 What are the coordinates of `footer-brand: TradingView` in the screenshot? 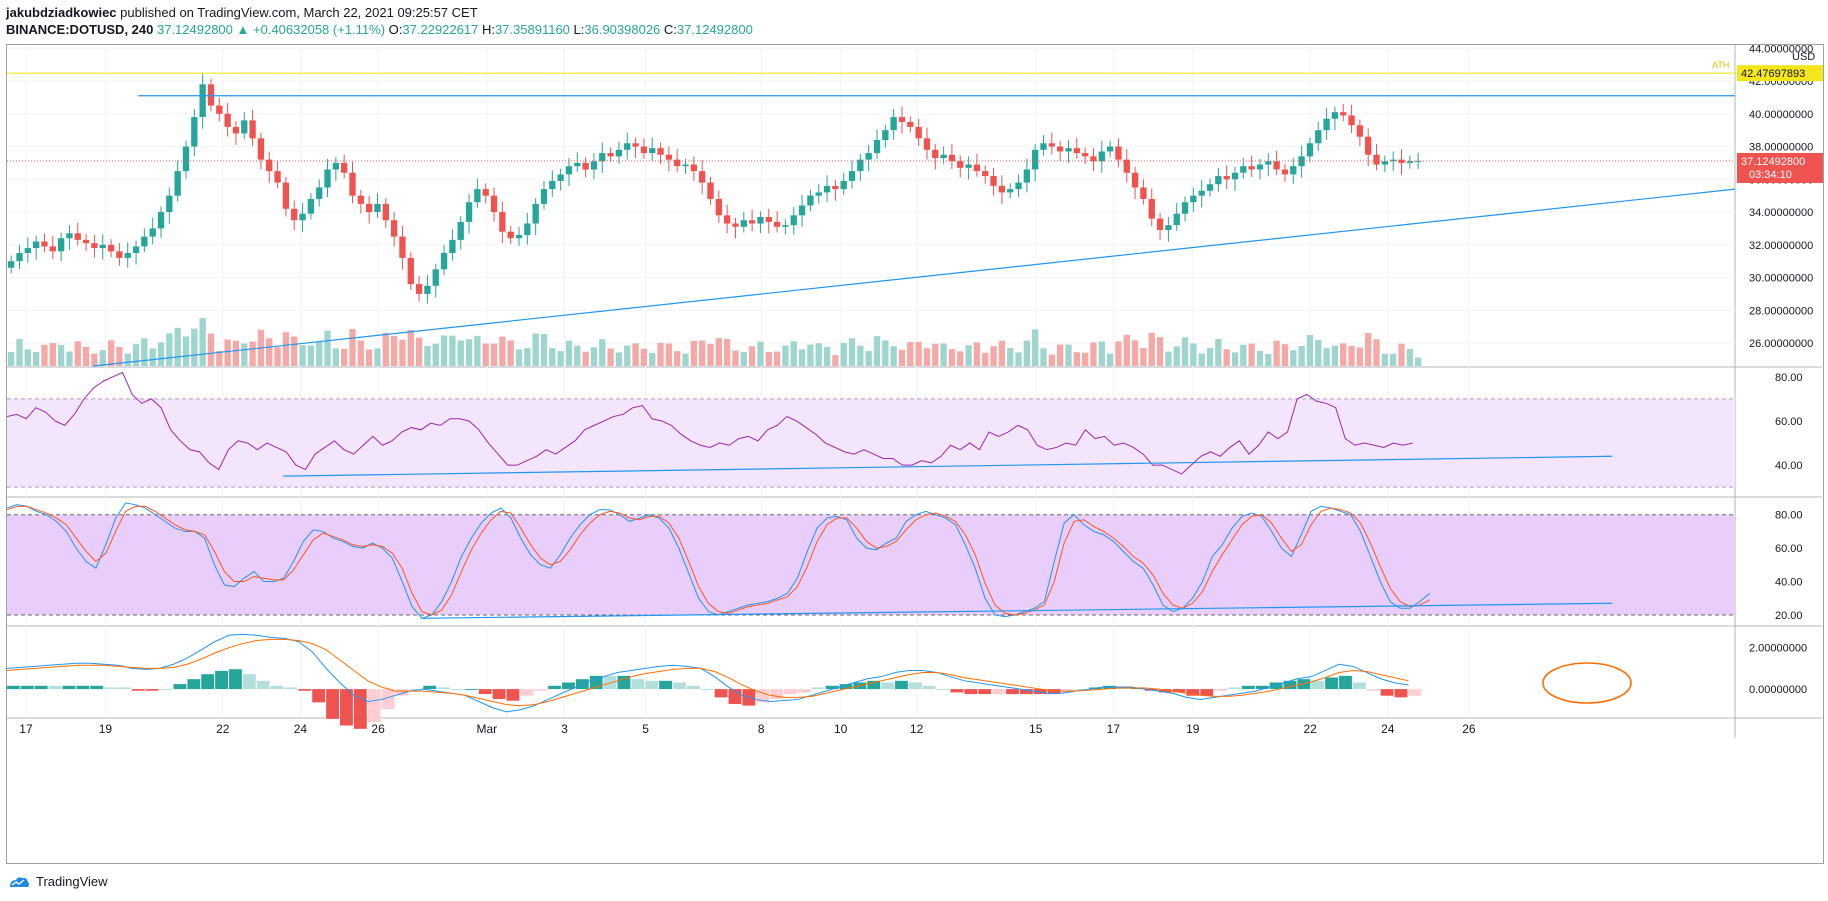 It's located at (58, 881).